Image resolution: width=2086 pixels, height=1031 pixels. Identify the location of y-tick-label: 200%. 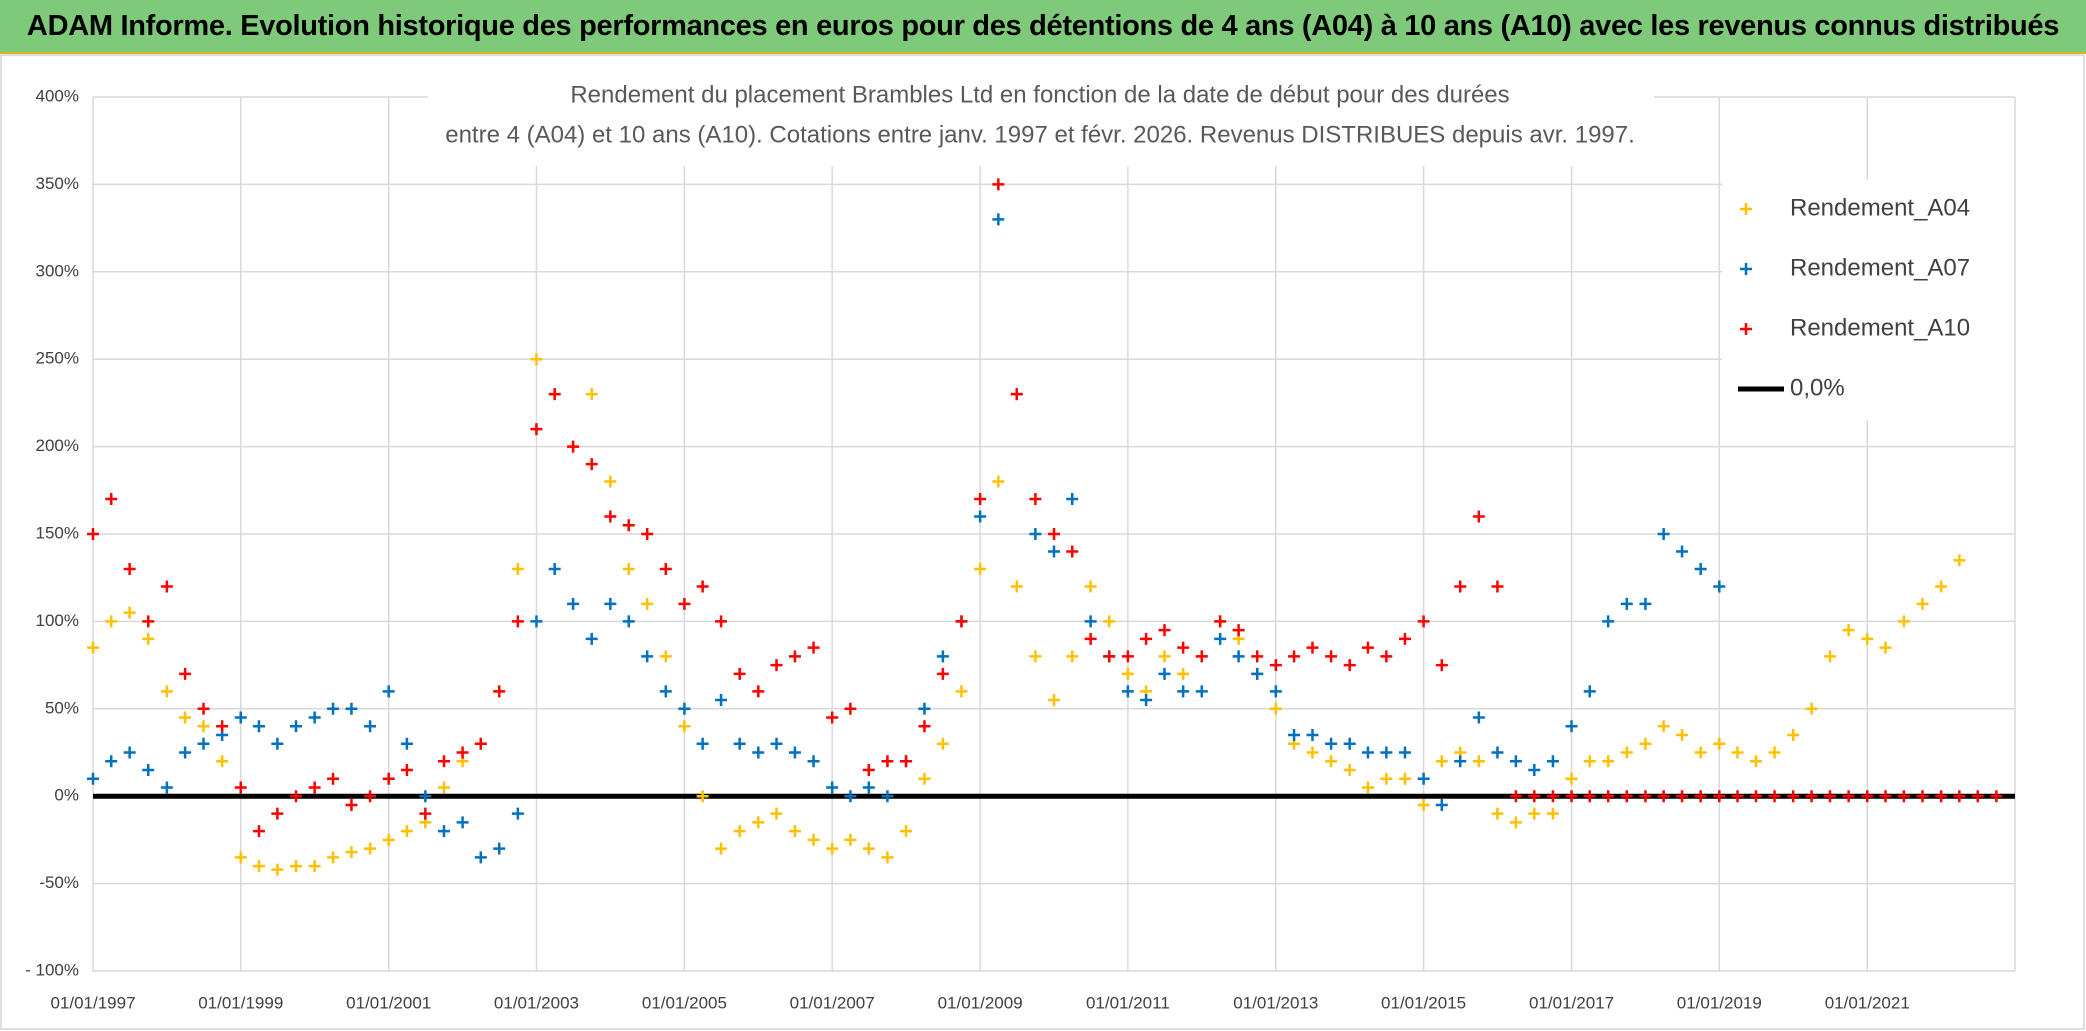
(57, 445).